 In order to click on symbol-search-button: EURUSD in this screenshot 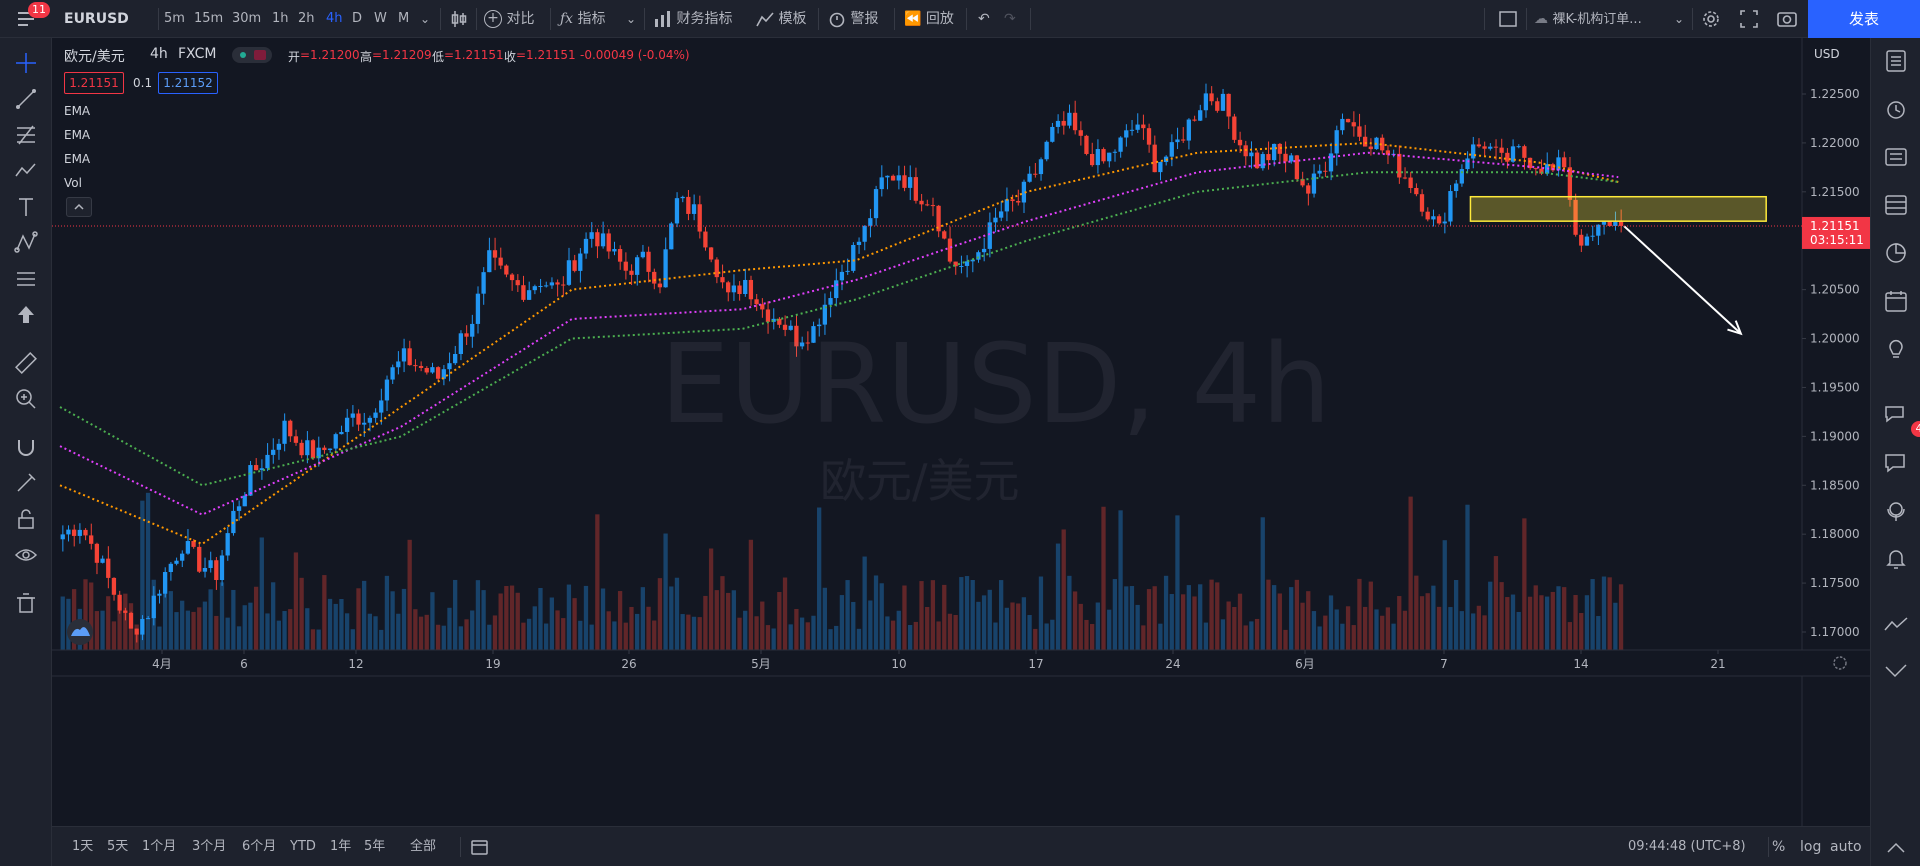, I will do `click(96, 19)`.